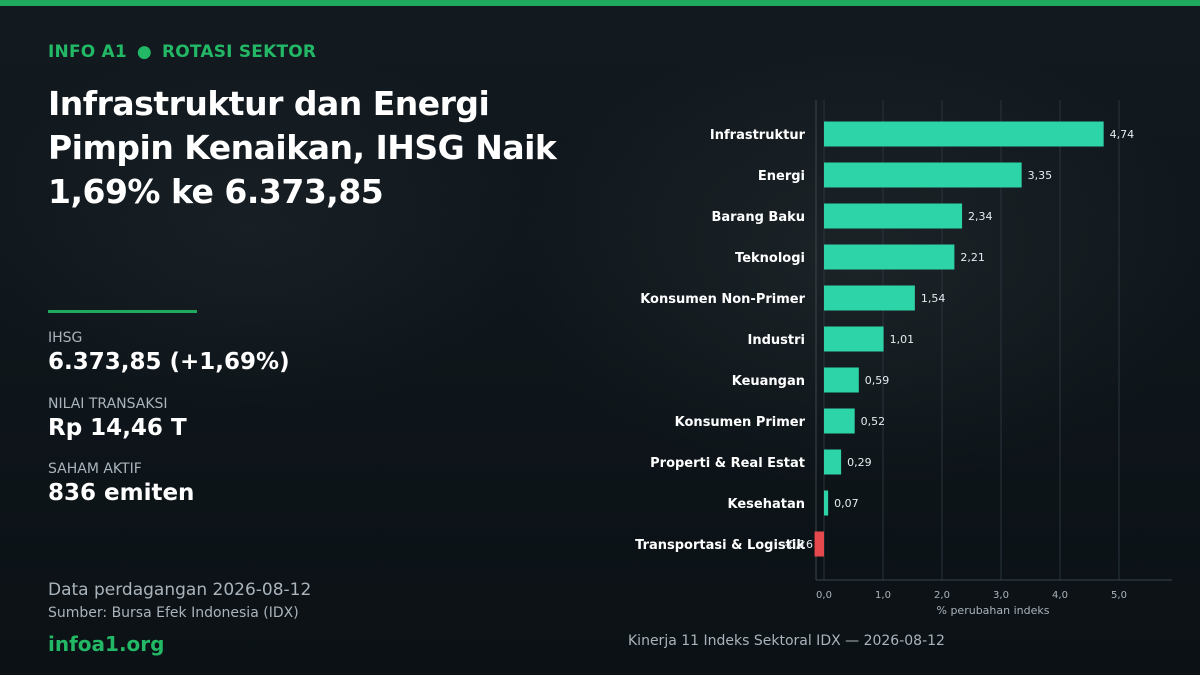  What do you see at coordinates (993, 610) in the screenshot?
I see `x-axis-title: % perubahan indeks` at bounding box center [993, 610].